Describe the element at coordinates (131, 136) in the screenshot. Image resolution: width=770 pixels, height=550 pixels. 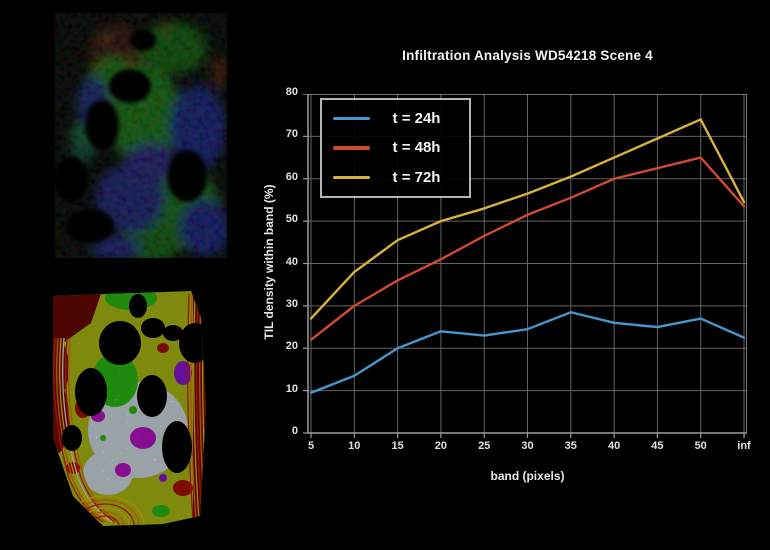
I see `tissue-holes` at that location.